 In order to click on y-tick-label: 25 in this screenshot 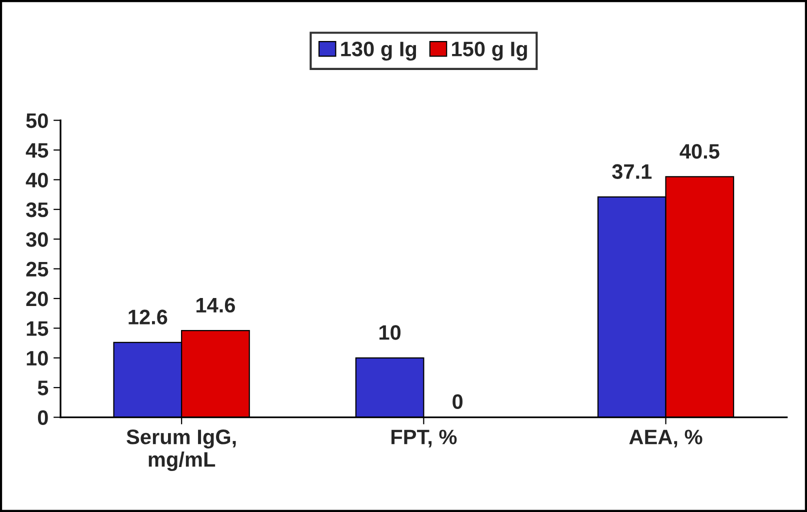, I will do `click(37, 269)`.